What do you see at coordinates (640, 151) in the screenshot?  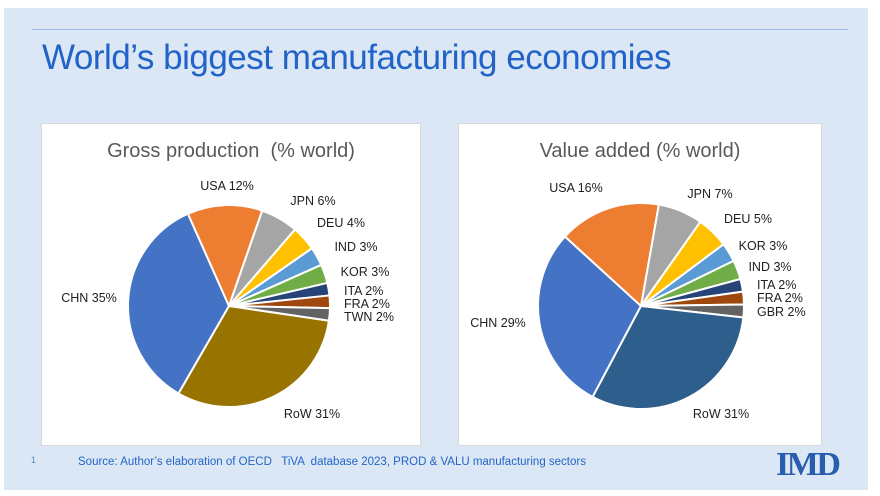 I see `value-added-chart-title: Value added (% world)` at bounding box center [640, 151].